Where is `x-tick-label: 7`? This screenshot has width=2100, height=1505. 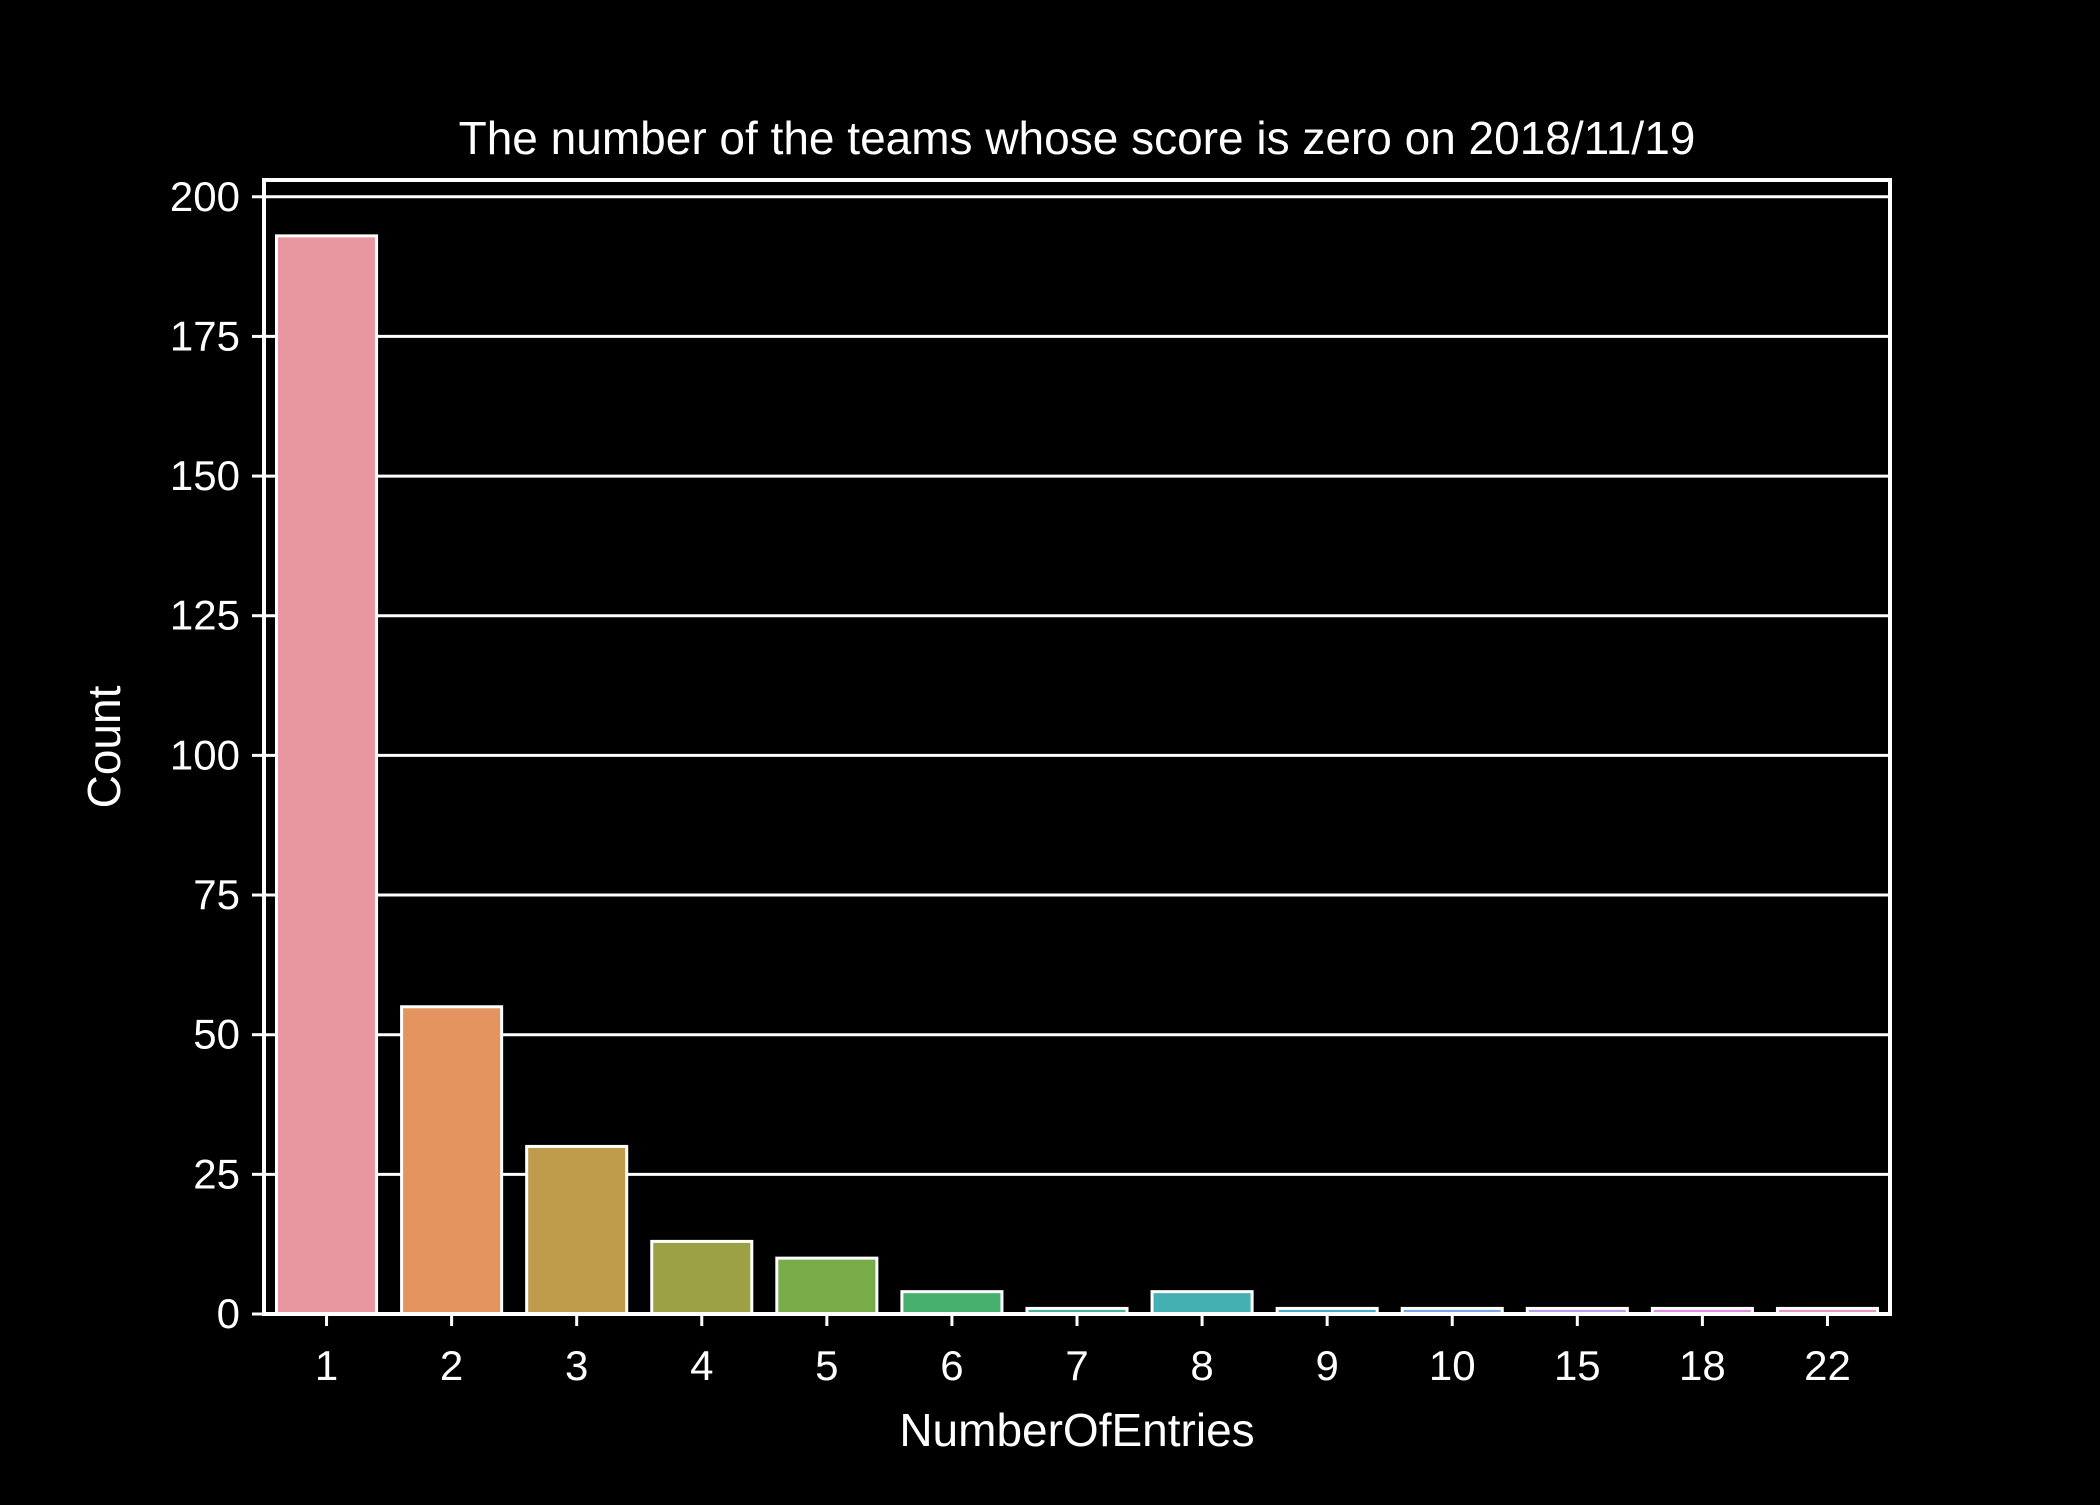 x-tick-label: 7 is located at coordinates (1076, 1365).